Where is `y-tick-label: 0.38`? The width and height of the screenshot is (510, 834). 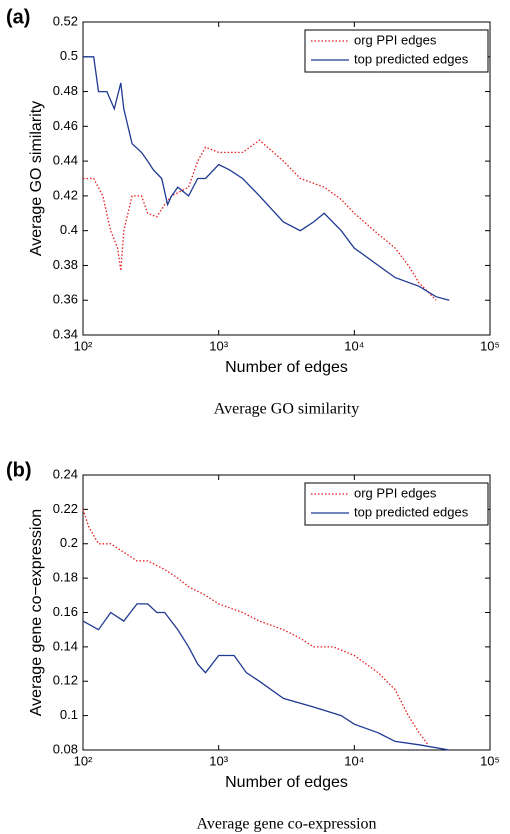
y-tick-label: 0.38 is located at coordinates (65, 264).